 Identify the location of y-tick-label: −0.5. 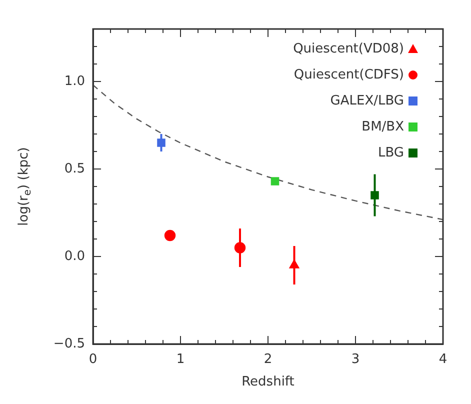
(69, 344).